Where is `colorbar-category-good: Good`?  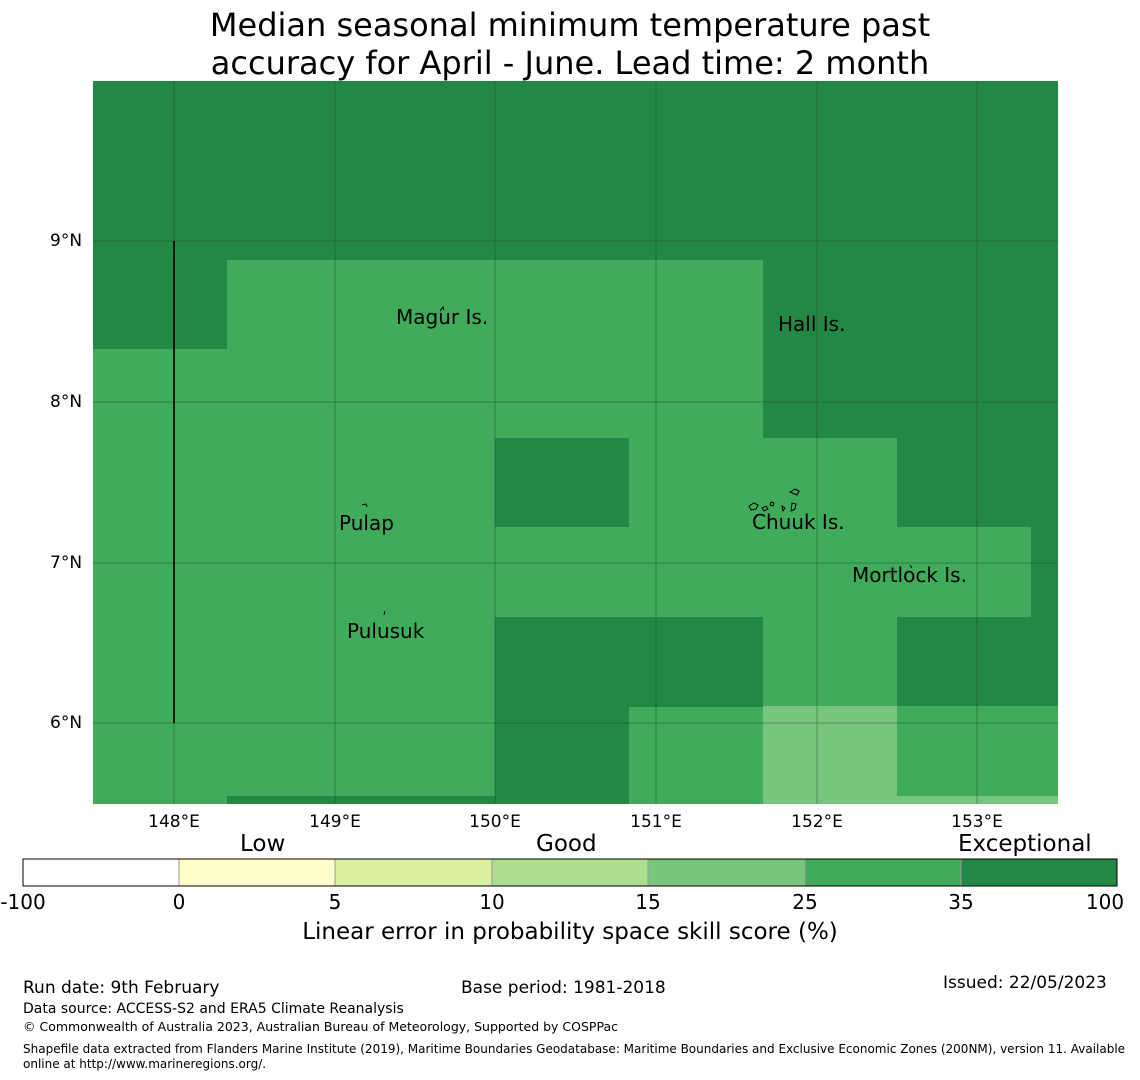
colorbar-category-good: Good is located at coordinates (566, 844).